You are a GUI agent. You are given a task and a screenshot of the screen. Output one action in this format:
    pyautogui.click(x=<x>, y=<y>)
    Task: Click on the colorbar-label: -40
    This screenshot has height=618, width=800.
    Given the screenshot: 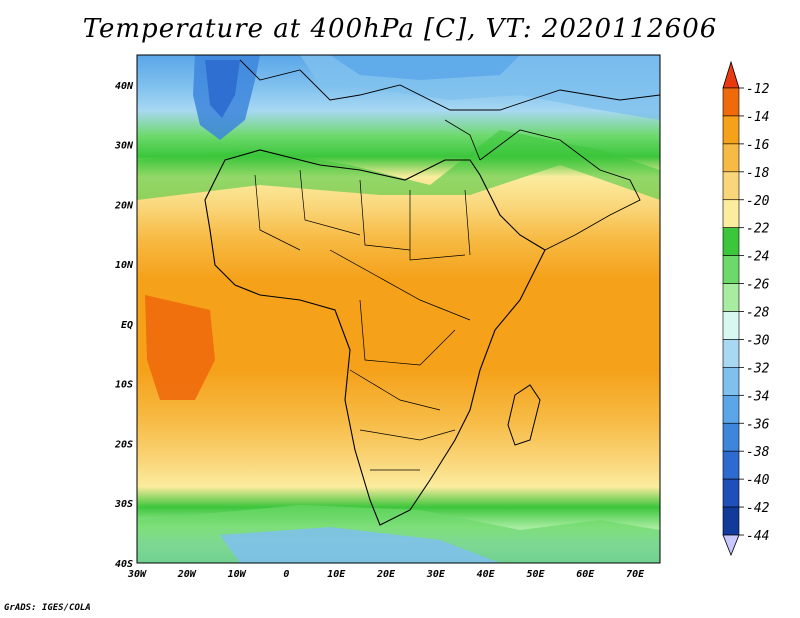 What is the action you would take?
    pyautogui.click(x=758, y=480)
    